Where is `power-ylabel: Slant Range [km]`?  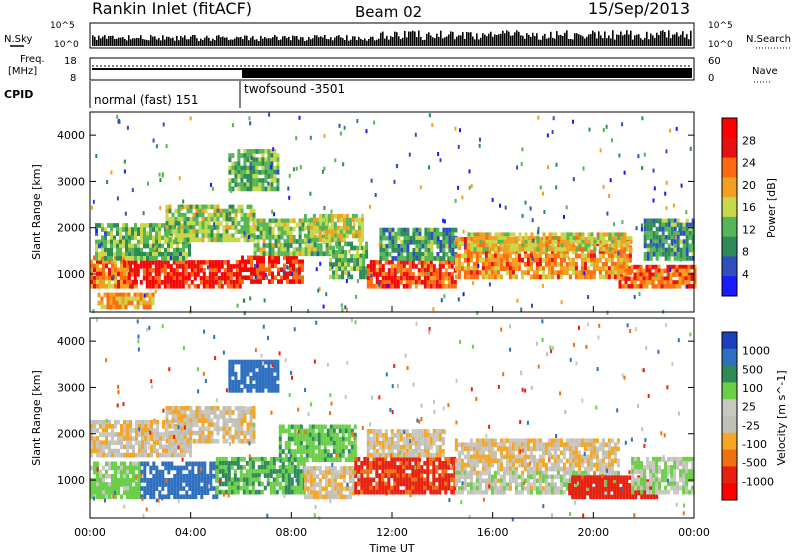 power-ylabel: Slant Range [km] is located at coordinates (36, 212).